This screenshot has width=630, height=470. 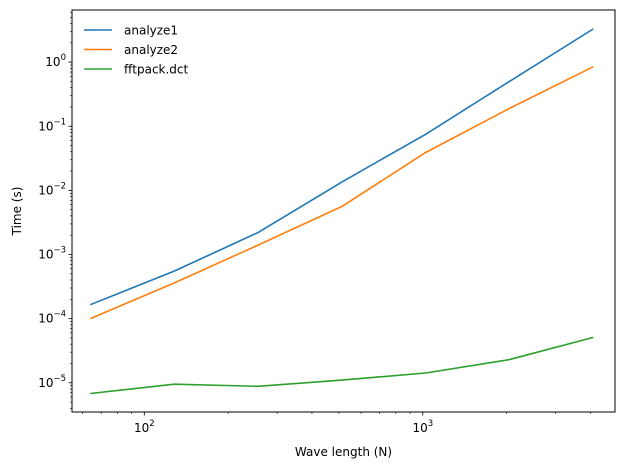 I want to click on y-tick-label-exponent: −4, so click(x=59, y=315).